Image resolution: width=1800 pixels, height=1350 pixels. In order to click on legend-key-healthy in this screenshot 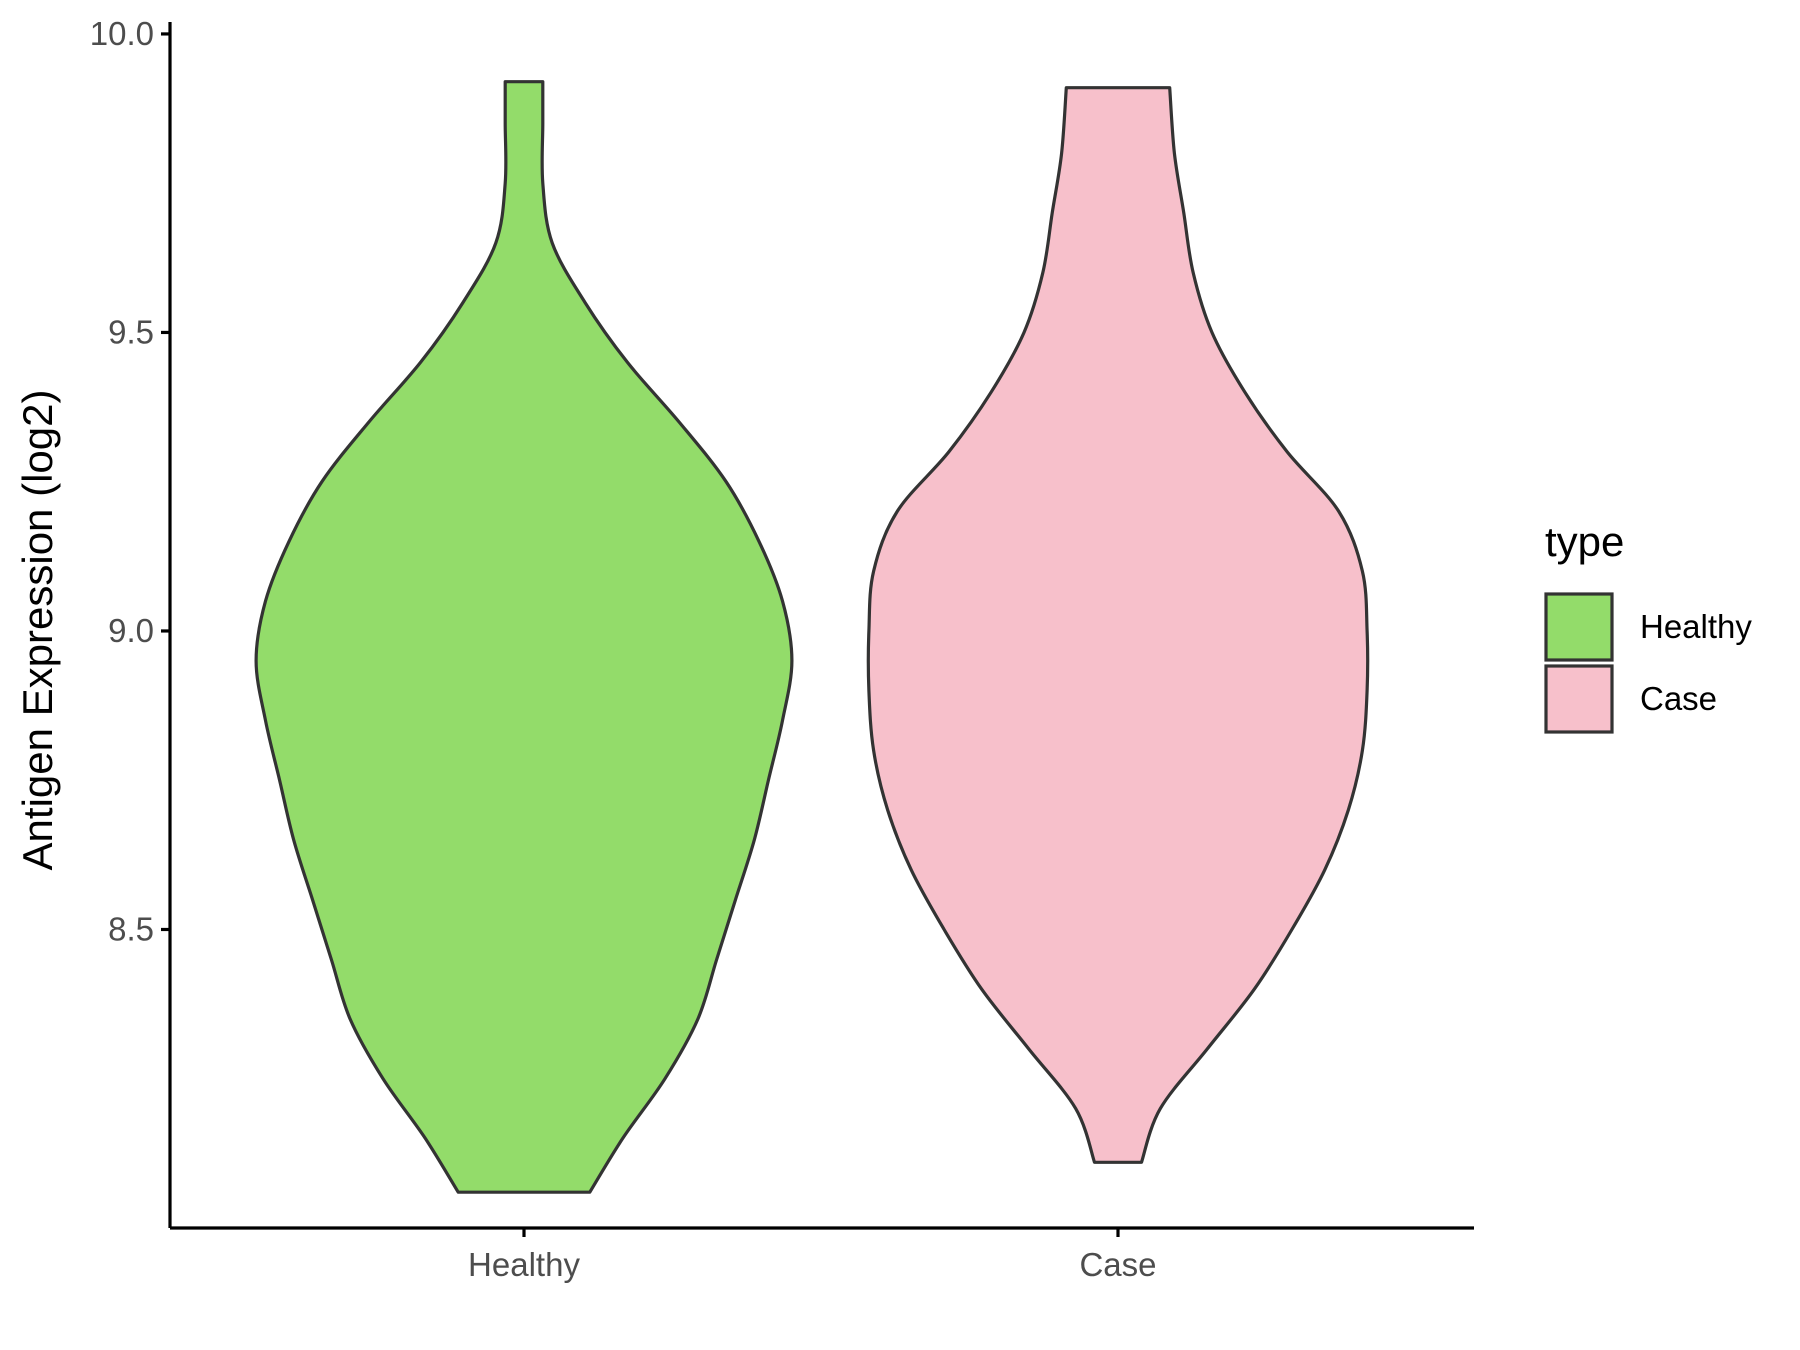, I will do `click(1579, 627)`.